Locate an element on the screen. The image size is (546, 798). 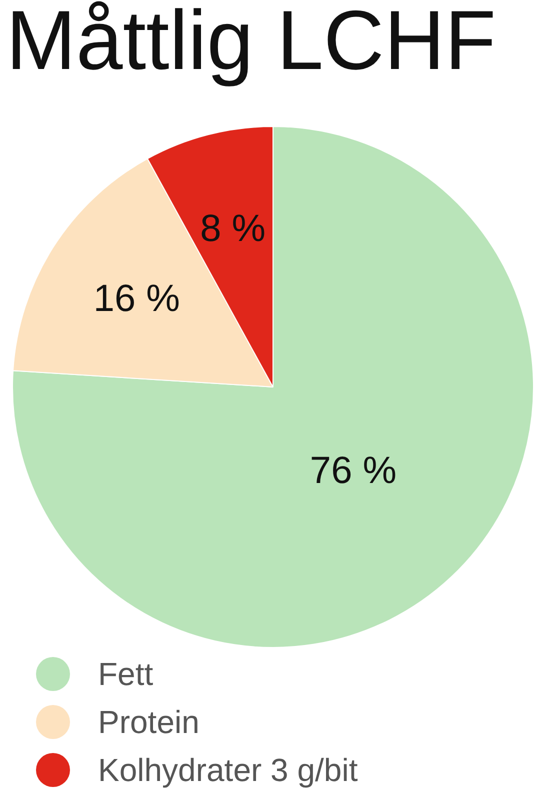
data-label: 8 % is located at coordinates (233, 229).